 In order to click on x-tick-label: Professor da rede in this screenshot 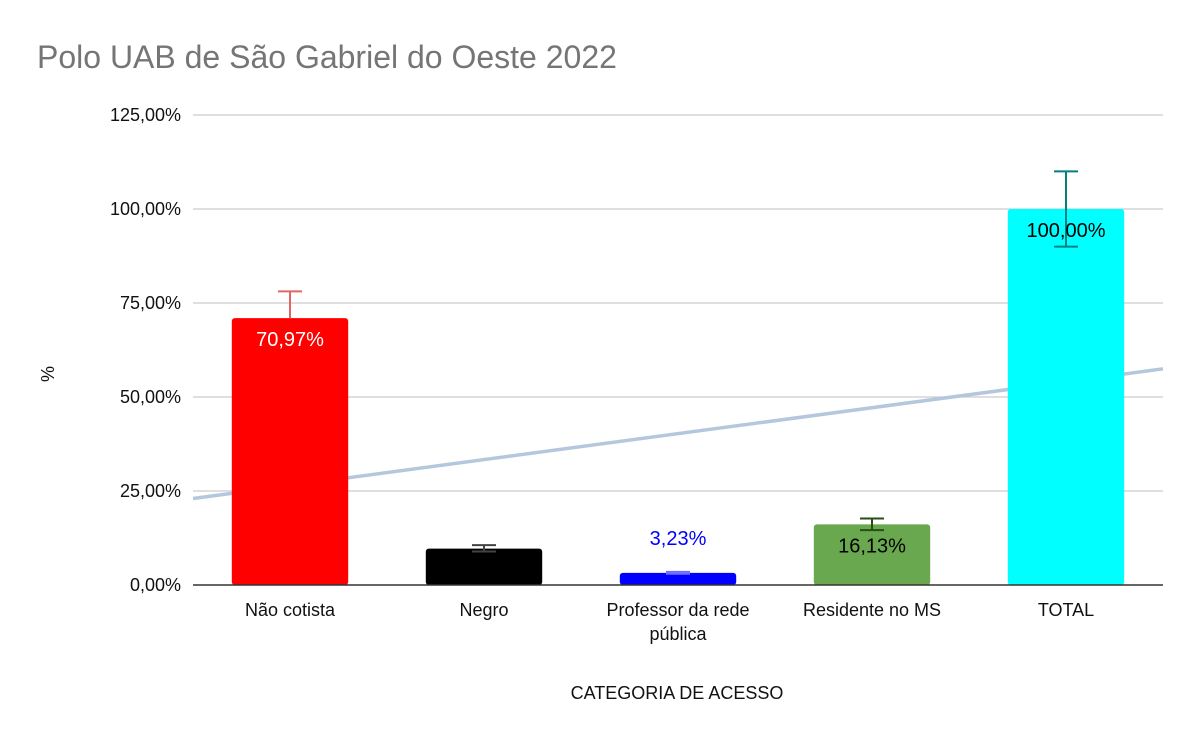, I will do `click(677, 610)`.